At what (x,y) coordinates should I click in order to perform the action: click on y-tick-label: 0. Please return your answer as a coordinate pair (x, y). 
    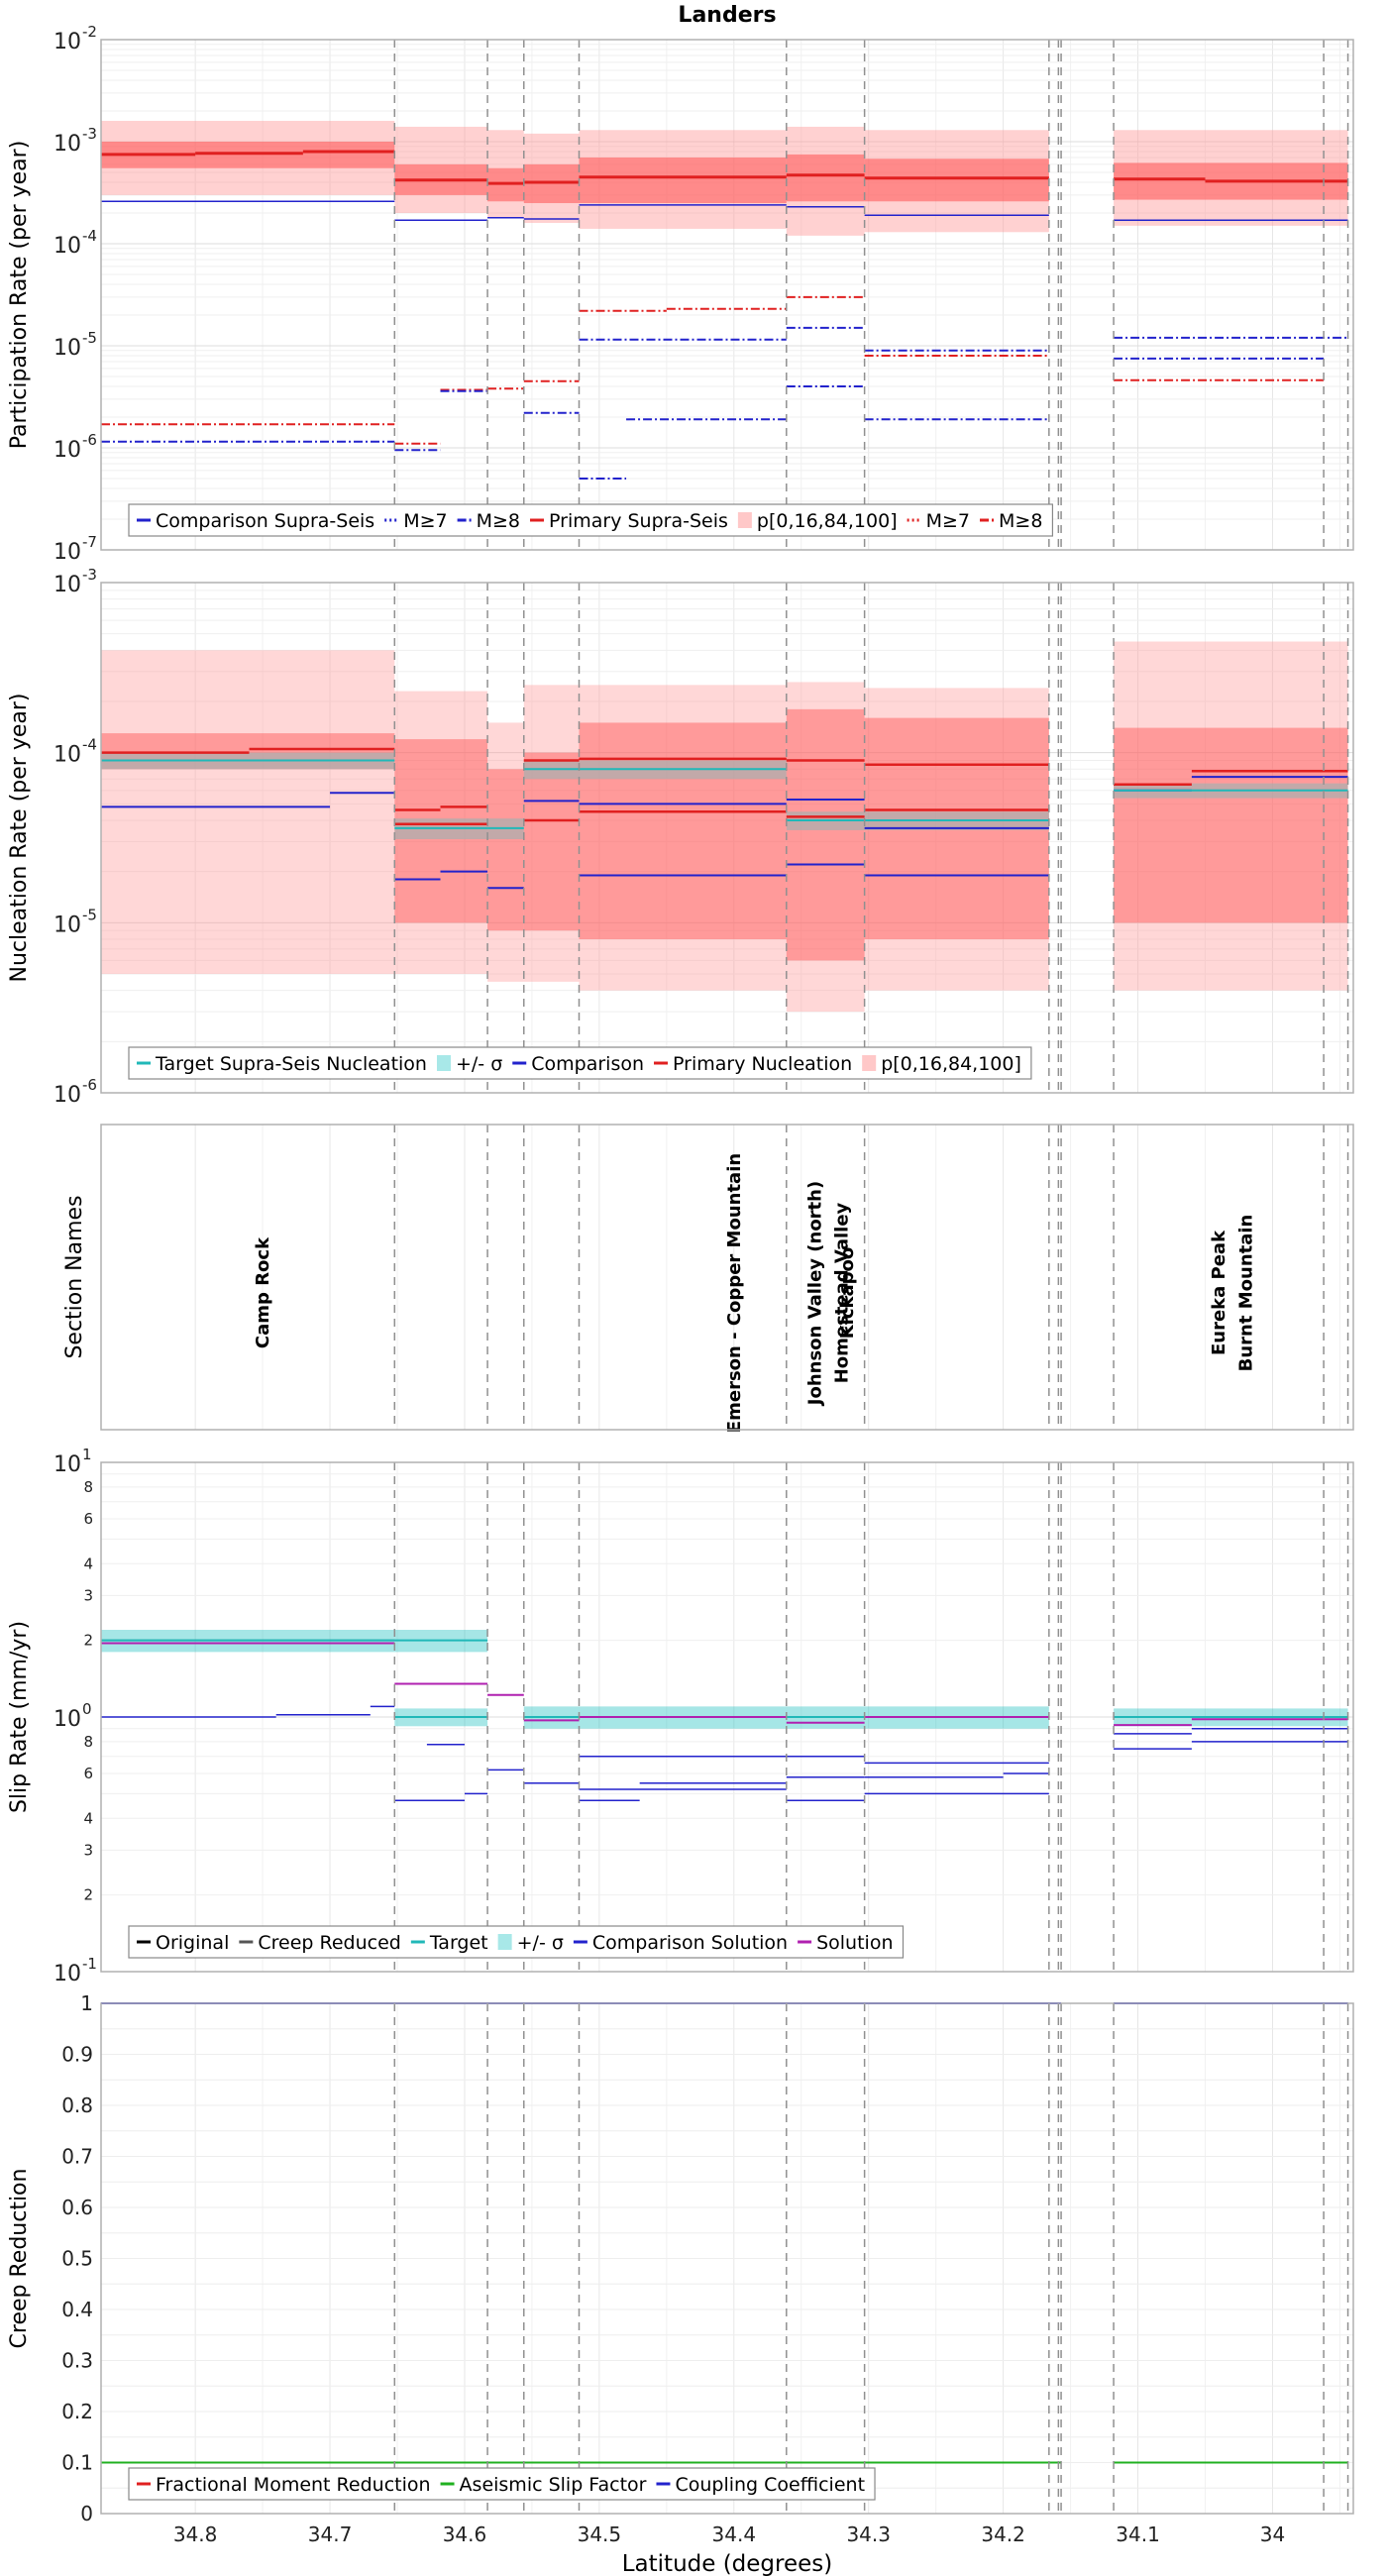
    Looking at the image, I should click on (86, 2513).